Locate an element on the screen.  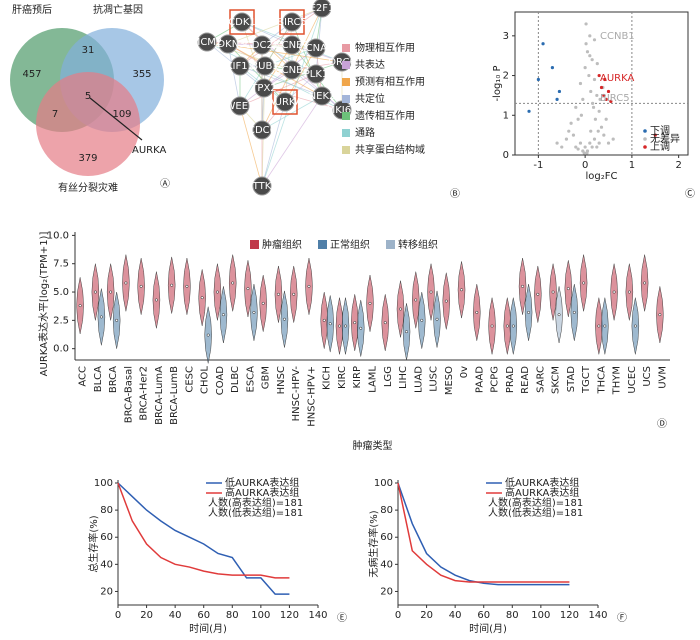
x-tick-label: LAML is located at coordinates (373, 379).